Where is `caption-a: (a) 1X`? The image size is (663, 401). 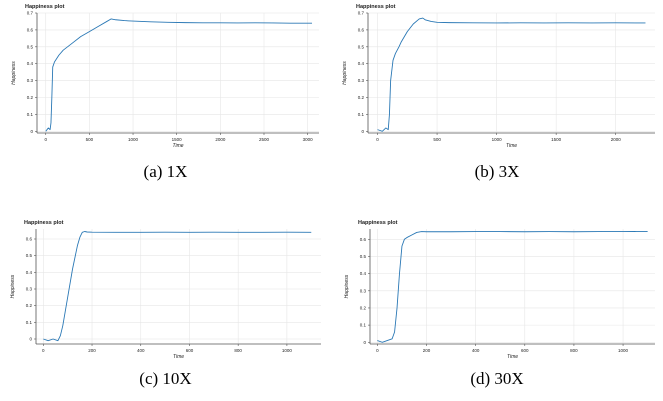
caption-a: (a) 1X is located at coordinates (165, 171).